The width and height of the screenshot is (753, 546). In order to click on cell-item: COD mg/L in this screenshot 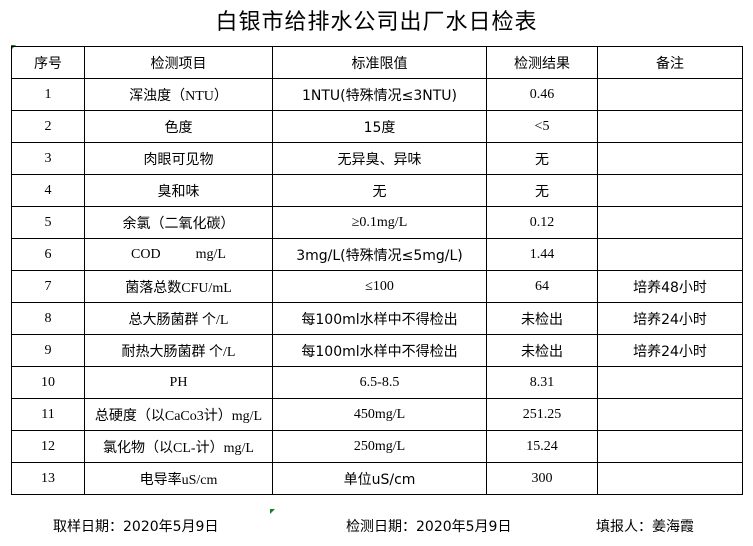, I will do `click(178, 254)`.